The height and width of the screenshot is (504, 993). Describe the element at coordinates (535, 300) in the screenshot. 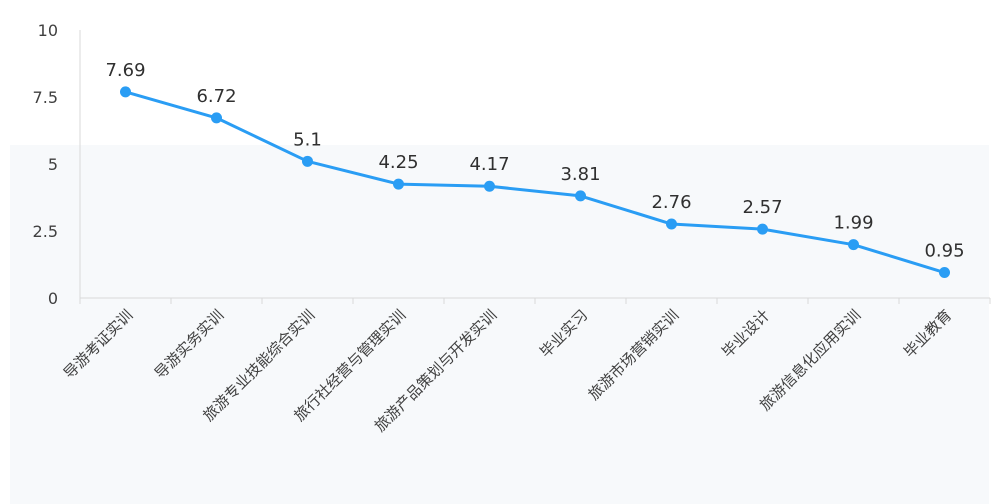

I see `x-axis` at that location.